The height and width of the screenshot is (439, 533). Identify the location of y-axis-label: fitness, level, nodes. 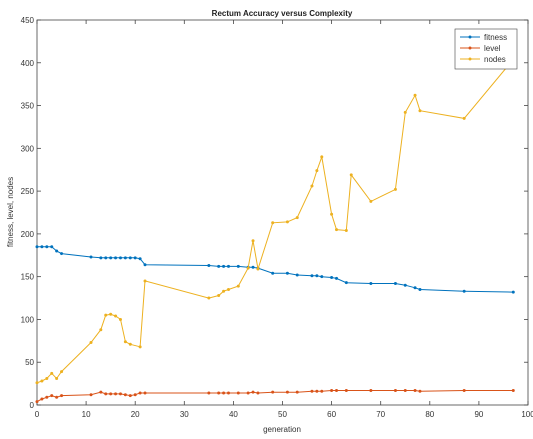
(10, 212).